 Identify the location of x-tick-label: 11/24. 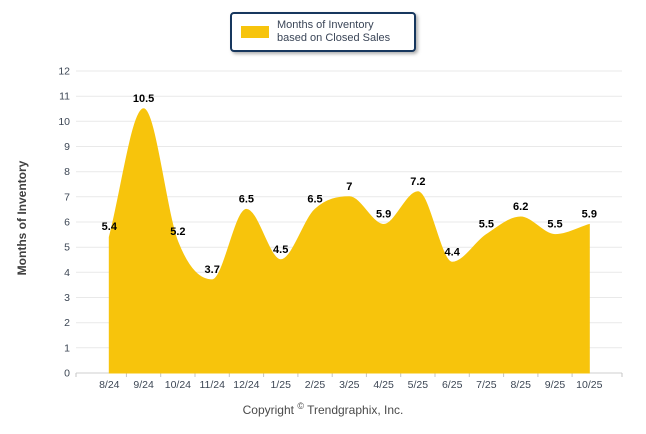
(212, 385).